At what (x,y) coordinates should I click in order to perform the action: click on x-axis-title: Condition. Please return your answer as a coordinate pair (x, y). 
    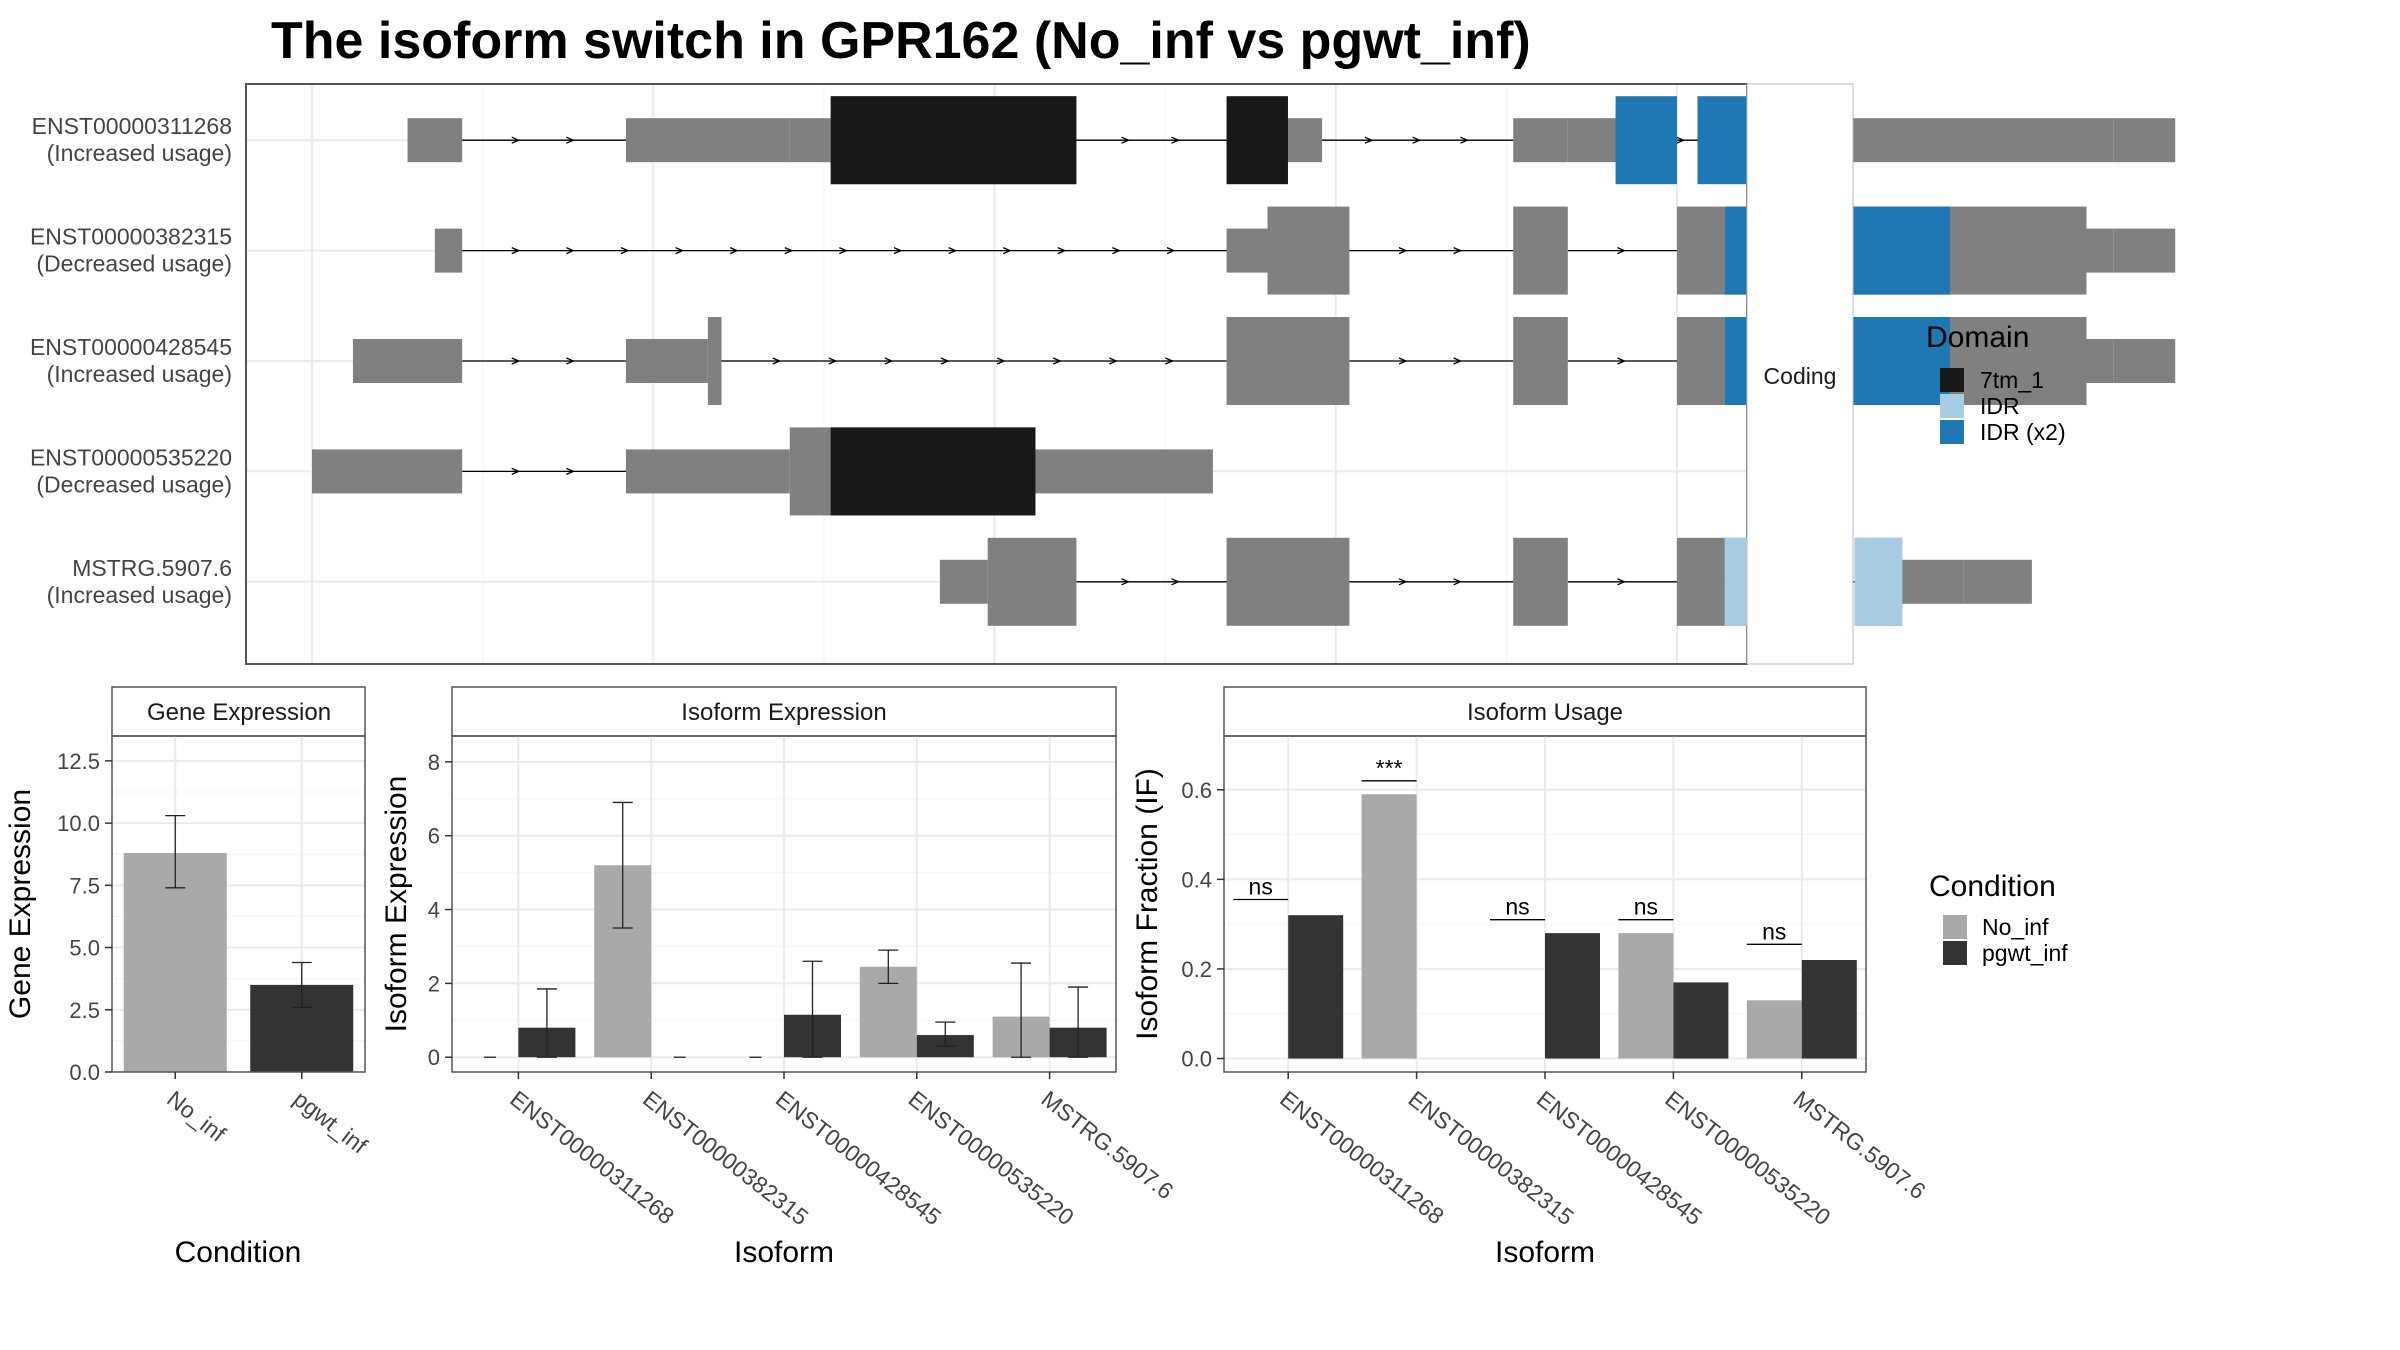
    Looking at the image, I should click on (238, 1252).